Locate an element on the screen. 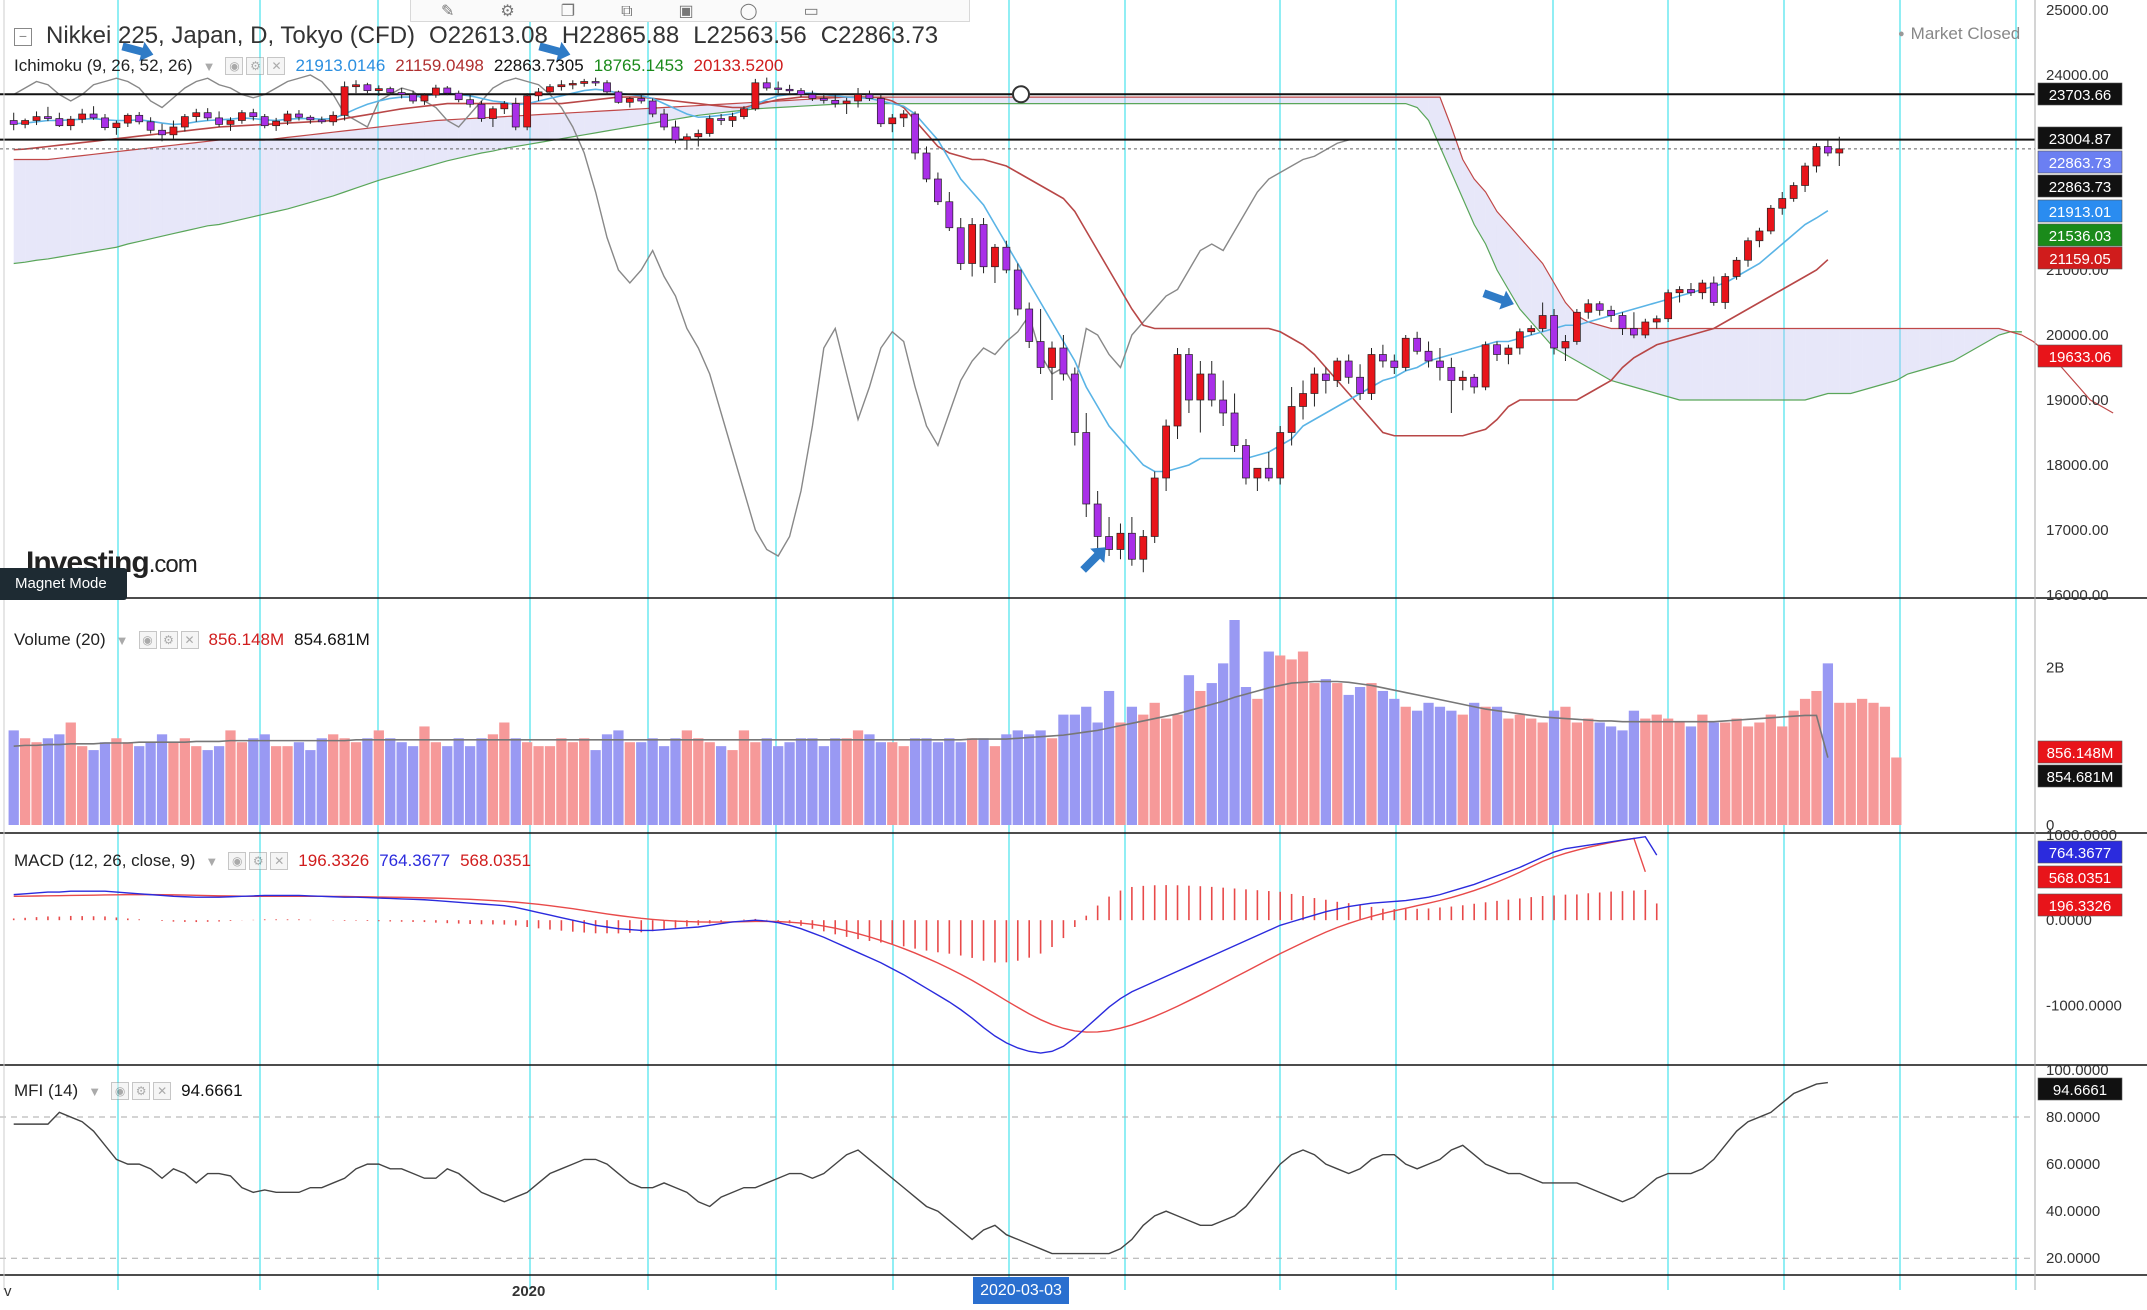 The width and height of the screenshot is (2147, 1310). mfi-value: 94.6661 is located at coordinates (212, 1090).